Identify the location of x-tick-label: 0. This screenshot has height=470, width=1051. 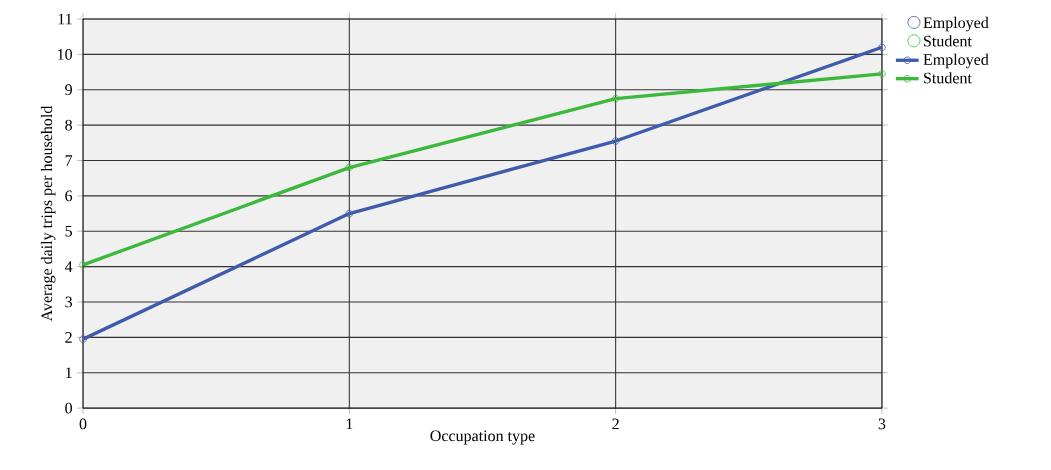
(83, 424).